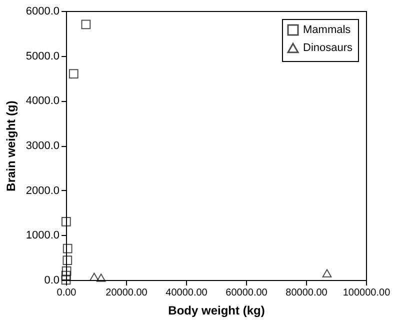  What do you see at coordinates (127, 293) in the screenshot?
I see `x-tick-label: 20000.00` at bounding box center [127, 293].